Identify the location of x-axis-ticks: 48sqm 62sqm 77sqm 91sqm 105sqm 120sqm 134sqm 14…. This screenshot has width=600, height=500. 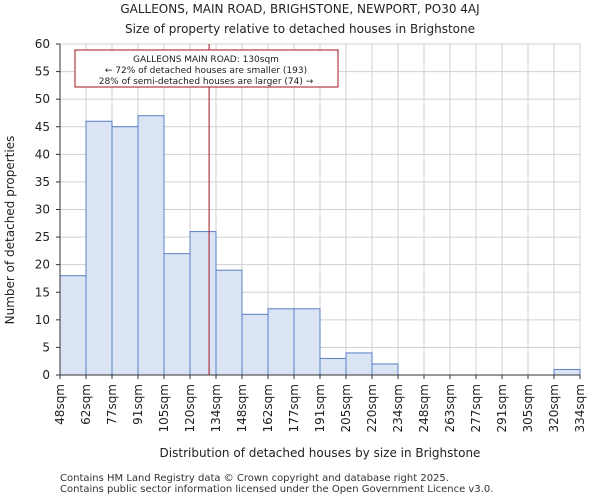
(320, 403).